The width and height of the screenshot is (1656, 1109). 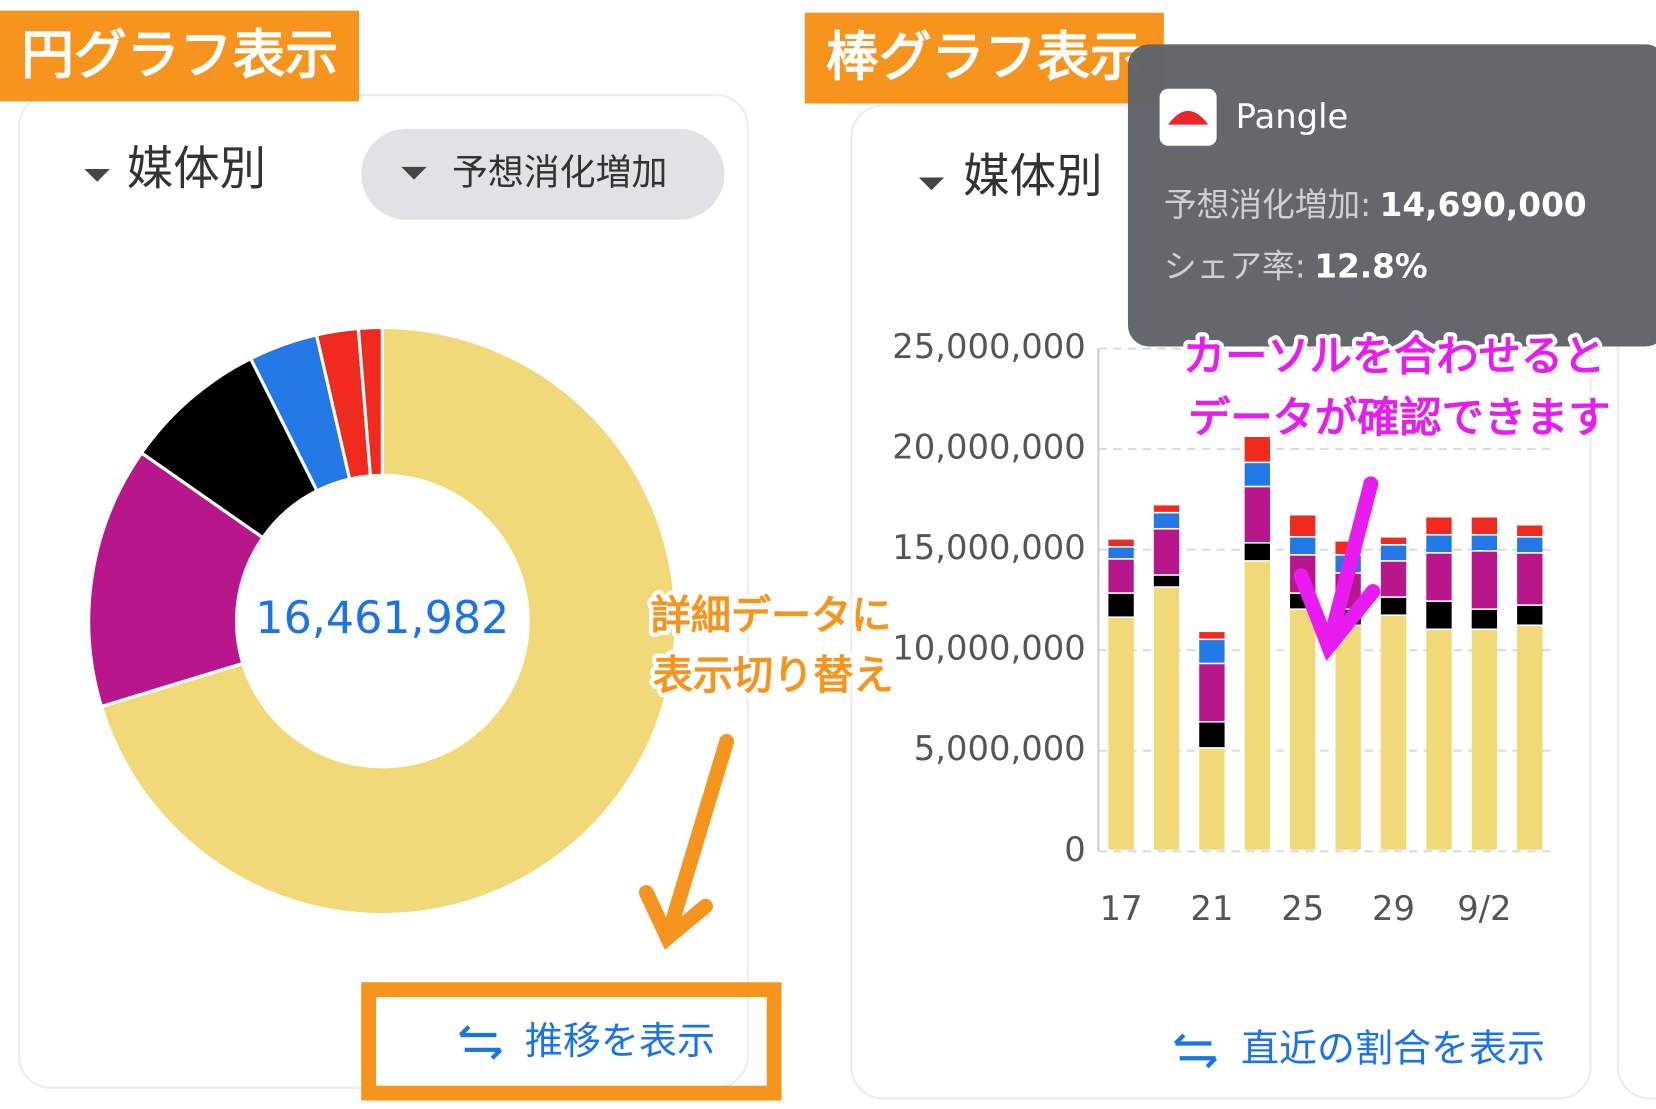 What do you see at coordinates (620, 1041) in the screenshot?
I see `toggle-button: 推移を表示` at bounding box center [620, 1041].